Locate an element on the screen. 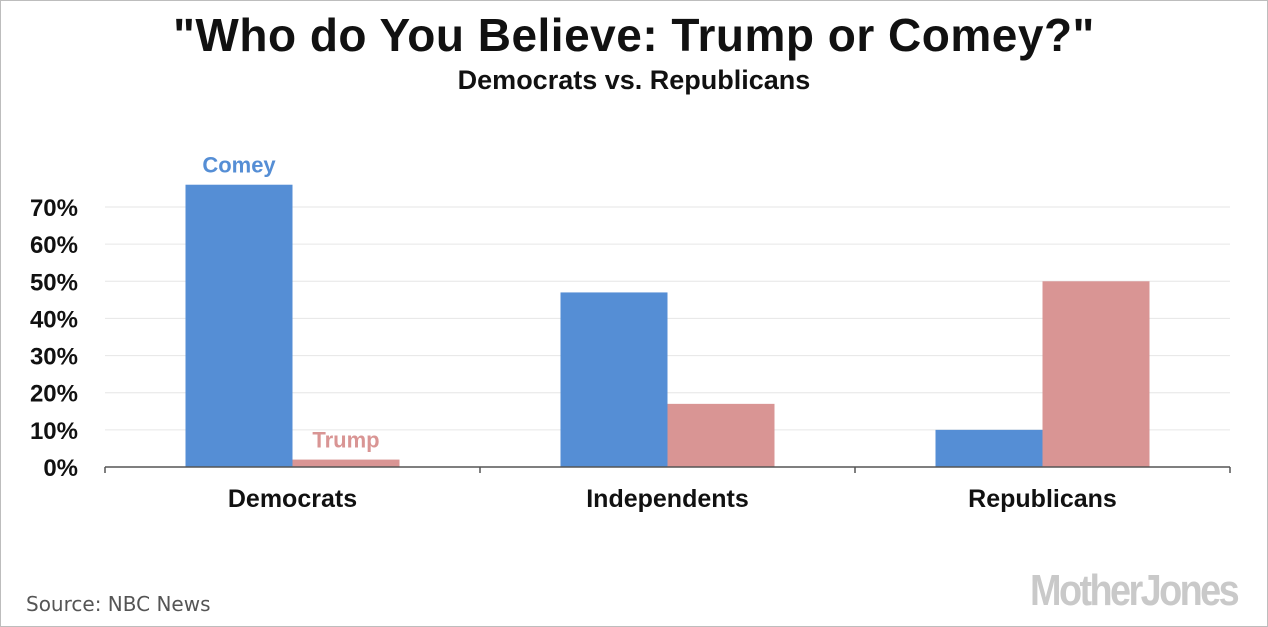 This screenshot has height=627, width=1268. y-tick-label: 0% is located at coordinates (60, 468).